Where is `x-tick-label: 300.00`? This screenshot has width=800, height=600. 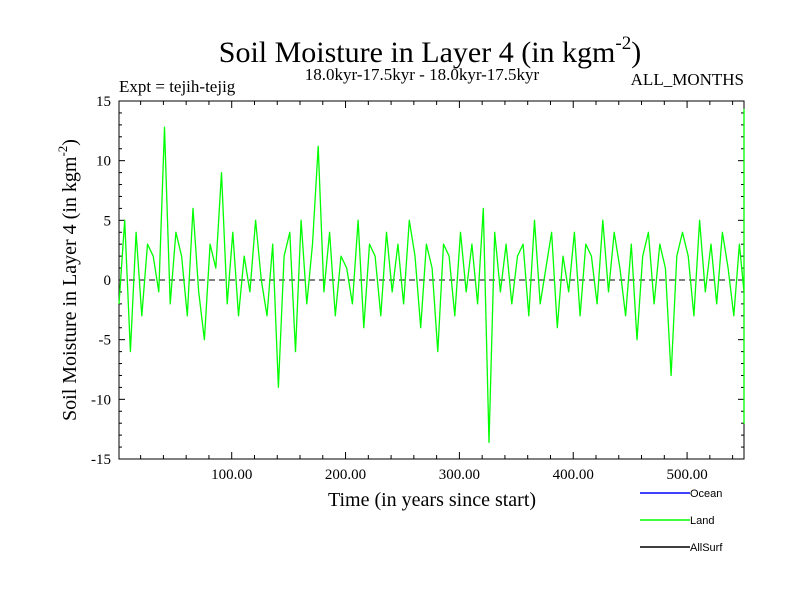 x-tick-label: 300.00 is located at coordinates (459, 475).